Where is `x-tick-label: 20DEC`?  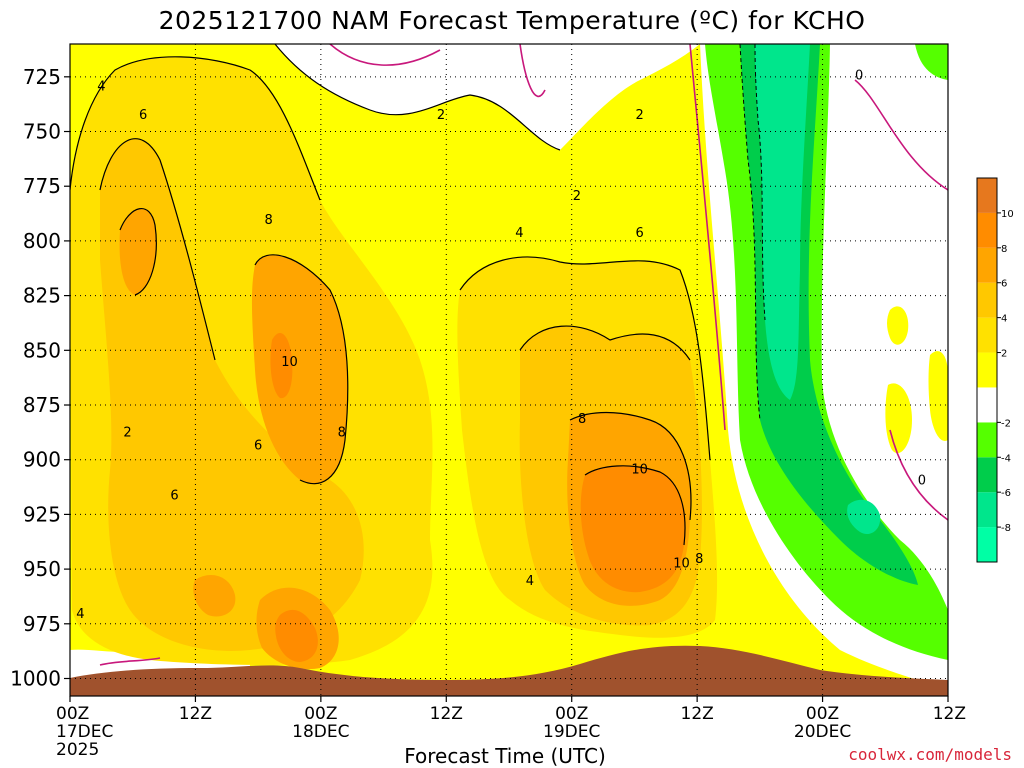
x-tick-label: 20DEC is located at coordinates (822, 732).